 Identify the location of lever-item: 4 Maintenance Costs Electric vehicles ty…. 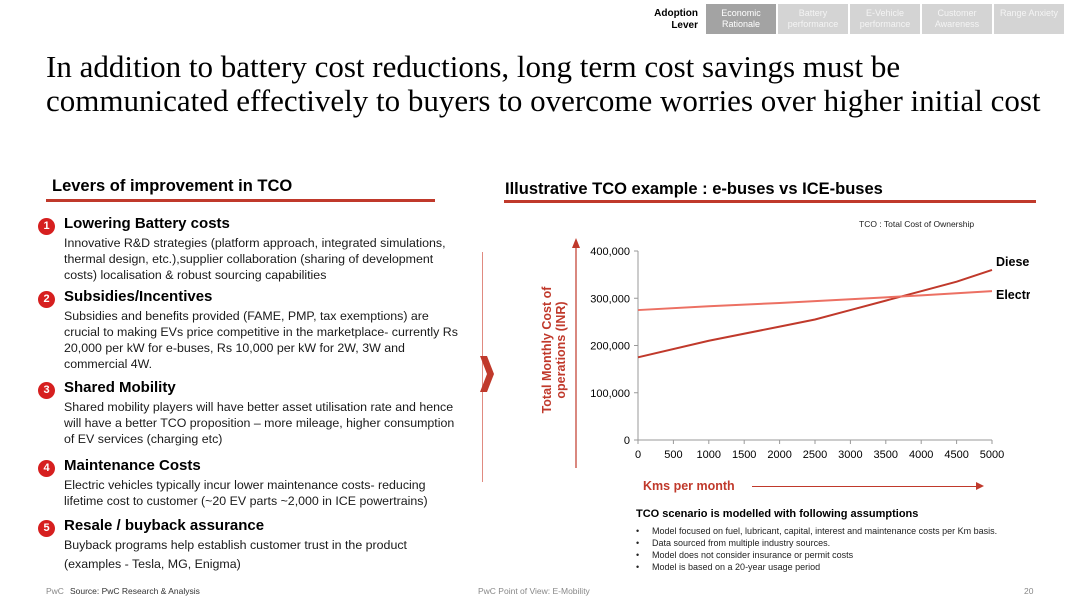
(253, 485).